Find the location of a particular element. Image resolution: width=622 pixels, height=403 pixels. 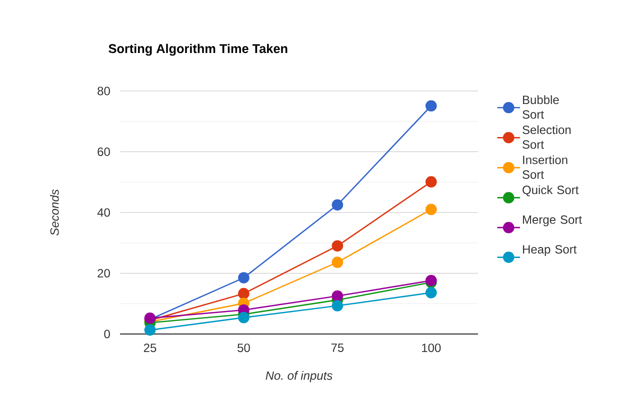

x-tick-label: 75 is located at coordinates (337, 348).